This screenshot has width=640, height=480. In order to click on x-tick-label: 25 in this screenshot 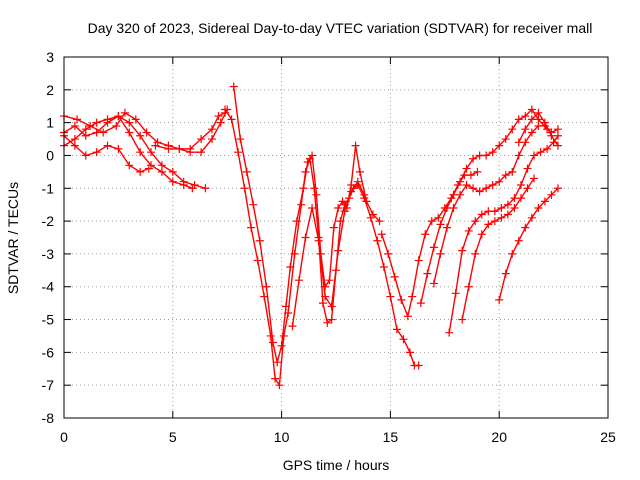, I will do `click(608, 437)`.